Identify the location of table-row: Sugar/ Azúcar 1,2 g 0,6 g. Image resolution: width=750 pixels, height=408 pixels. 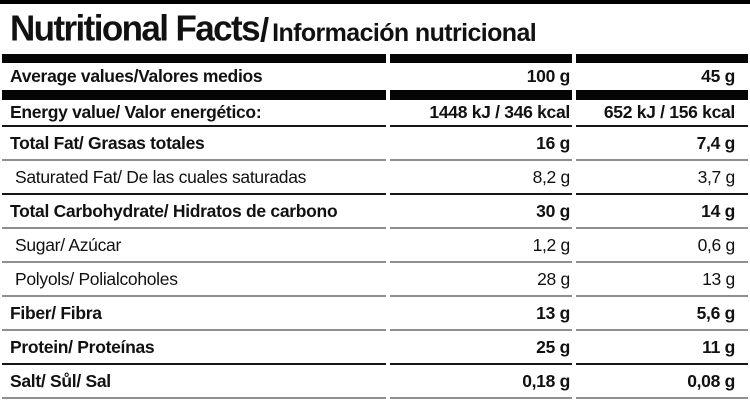
(375, 246).